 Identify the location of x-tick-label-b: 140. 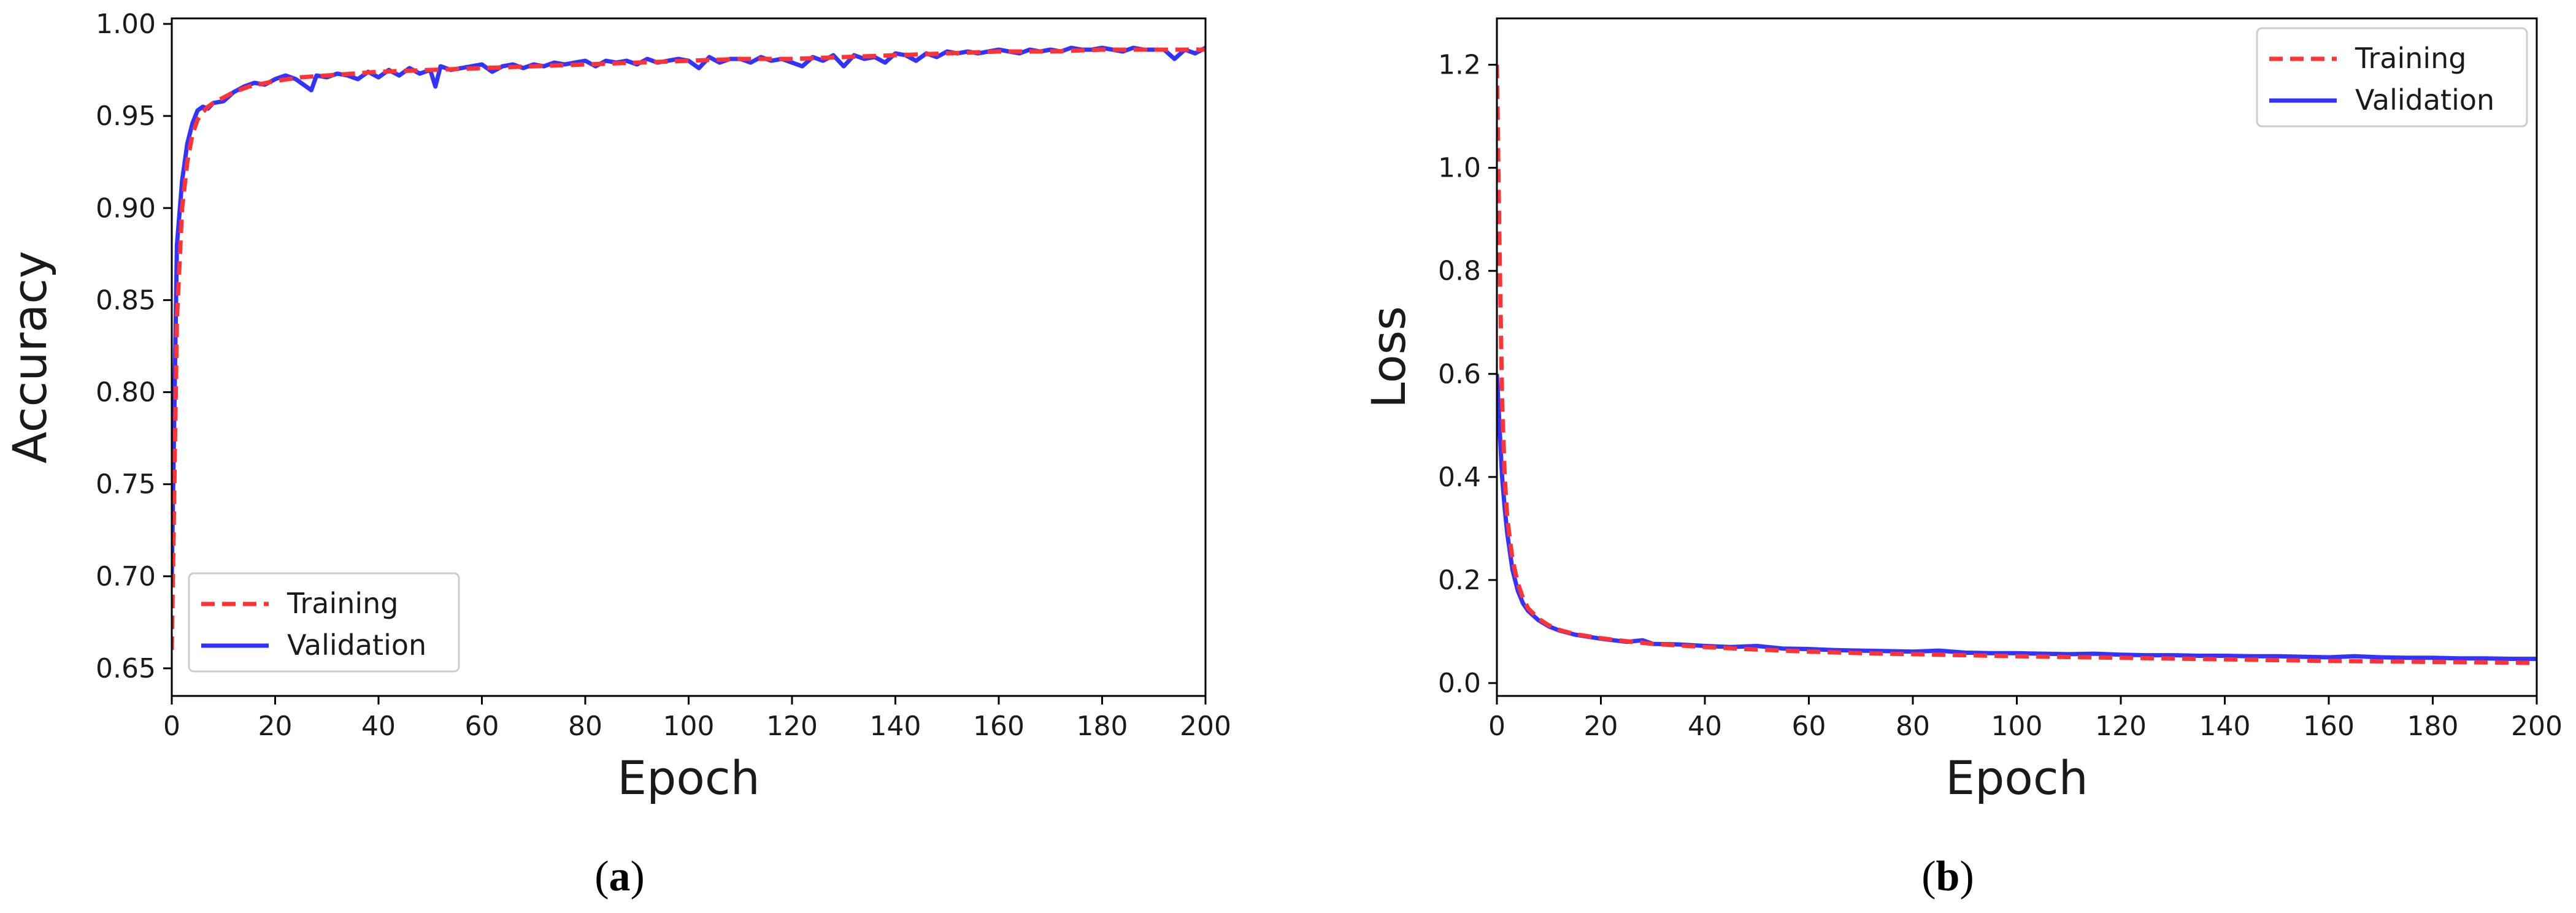
(2225, 726).